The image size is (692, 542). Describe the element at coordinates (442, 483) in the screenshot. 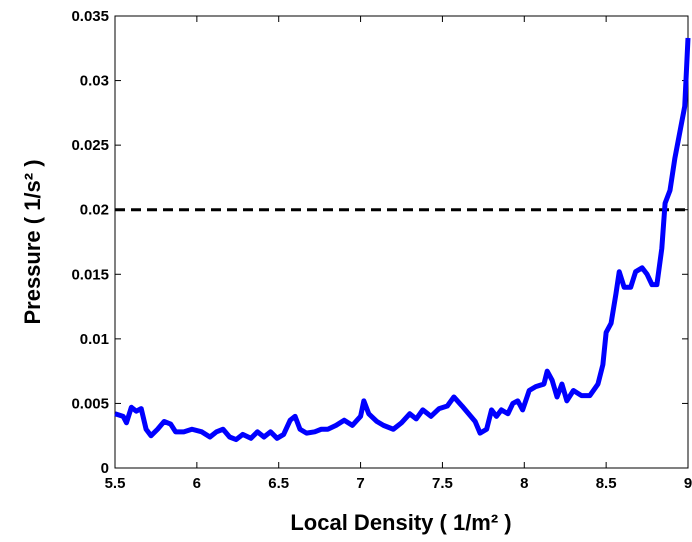

I see `x-tick-label: 7.5` at that location.